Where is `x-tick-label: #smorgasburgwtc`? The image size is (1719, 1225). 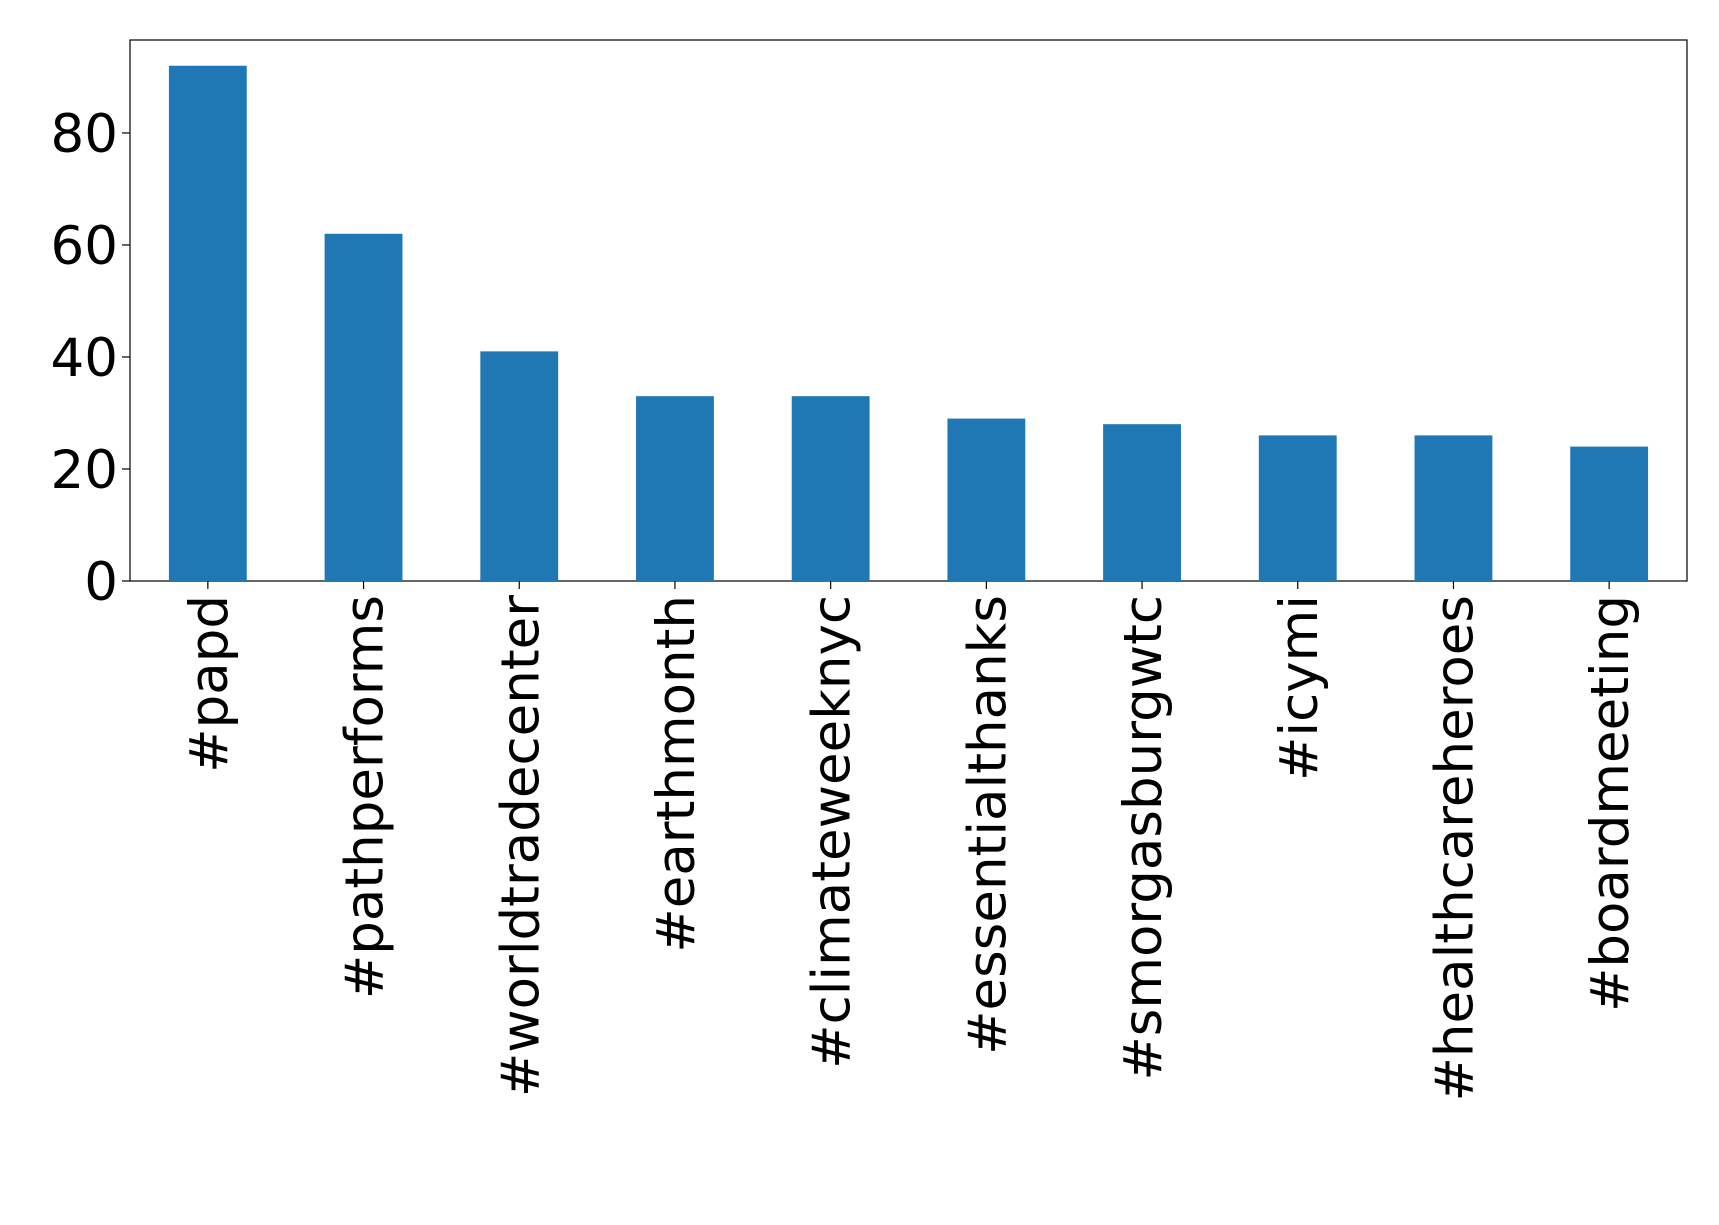
x-tick-label: #smorgasburgwtc is located at coordinates (1143, 838).